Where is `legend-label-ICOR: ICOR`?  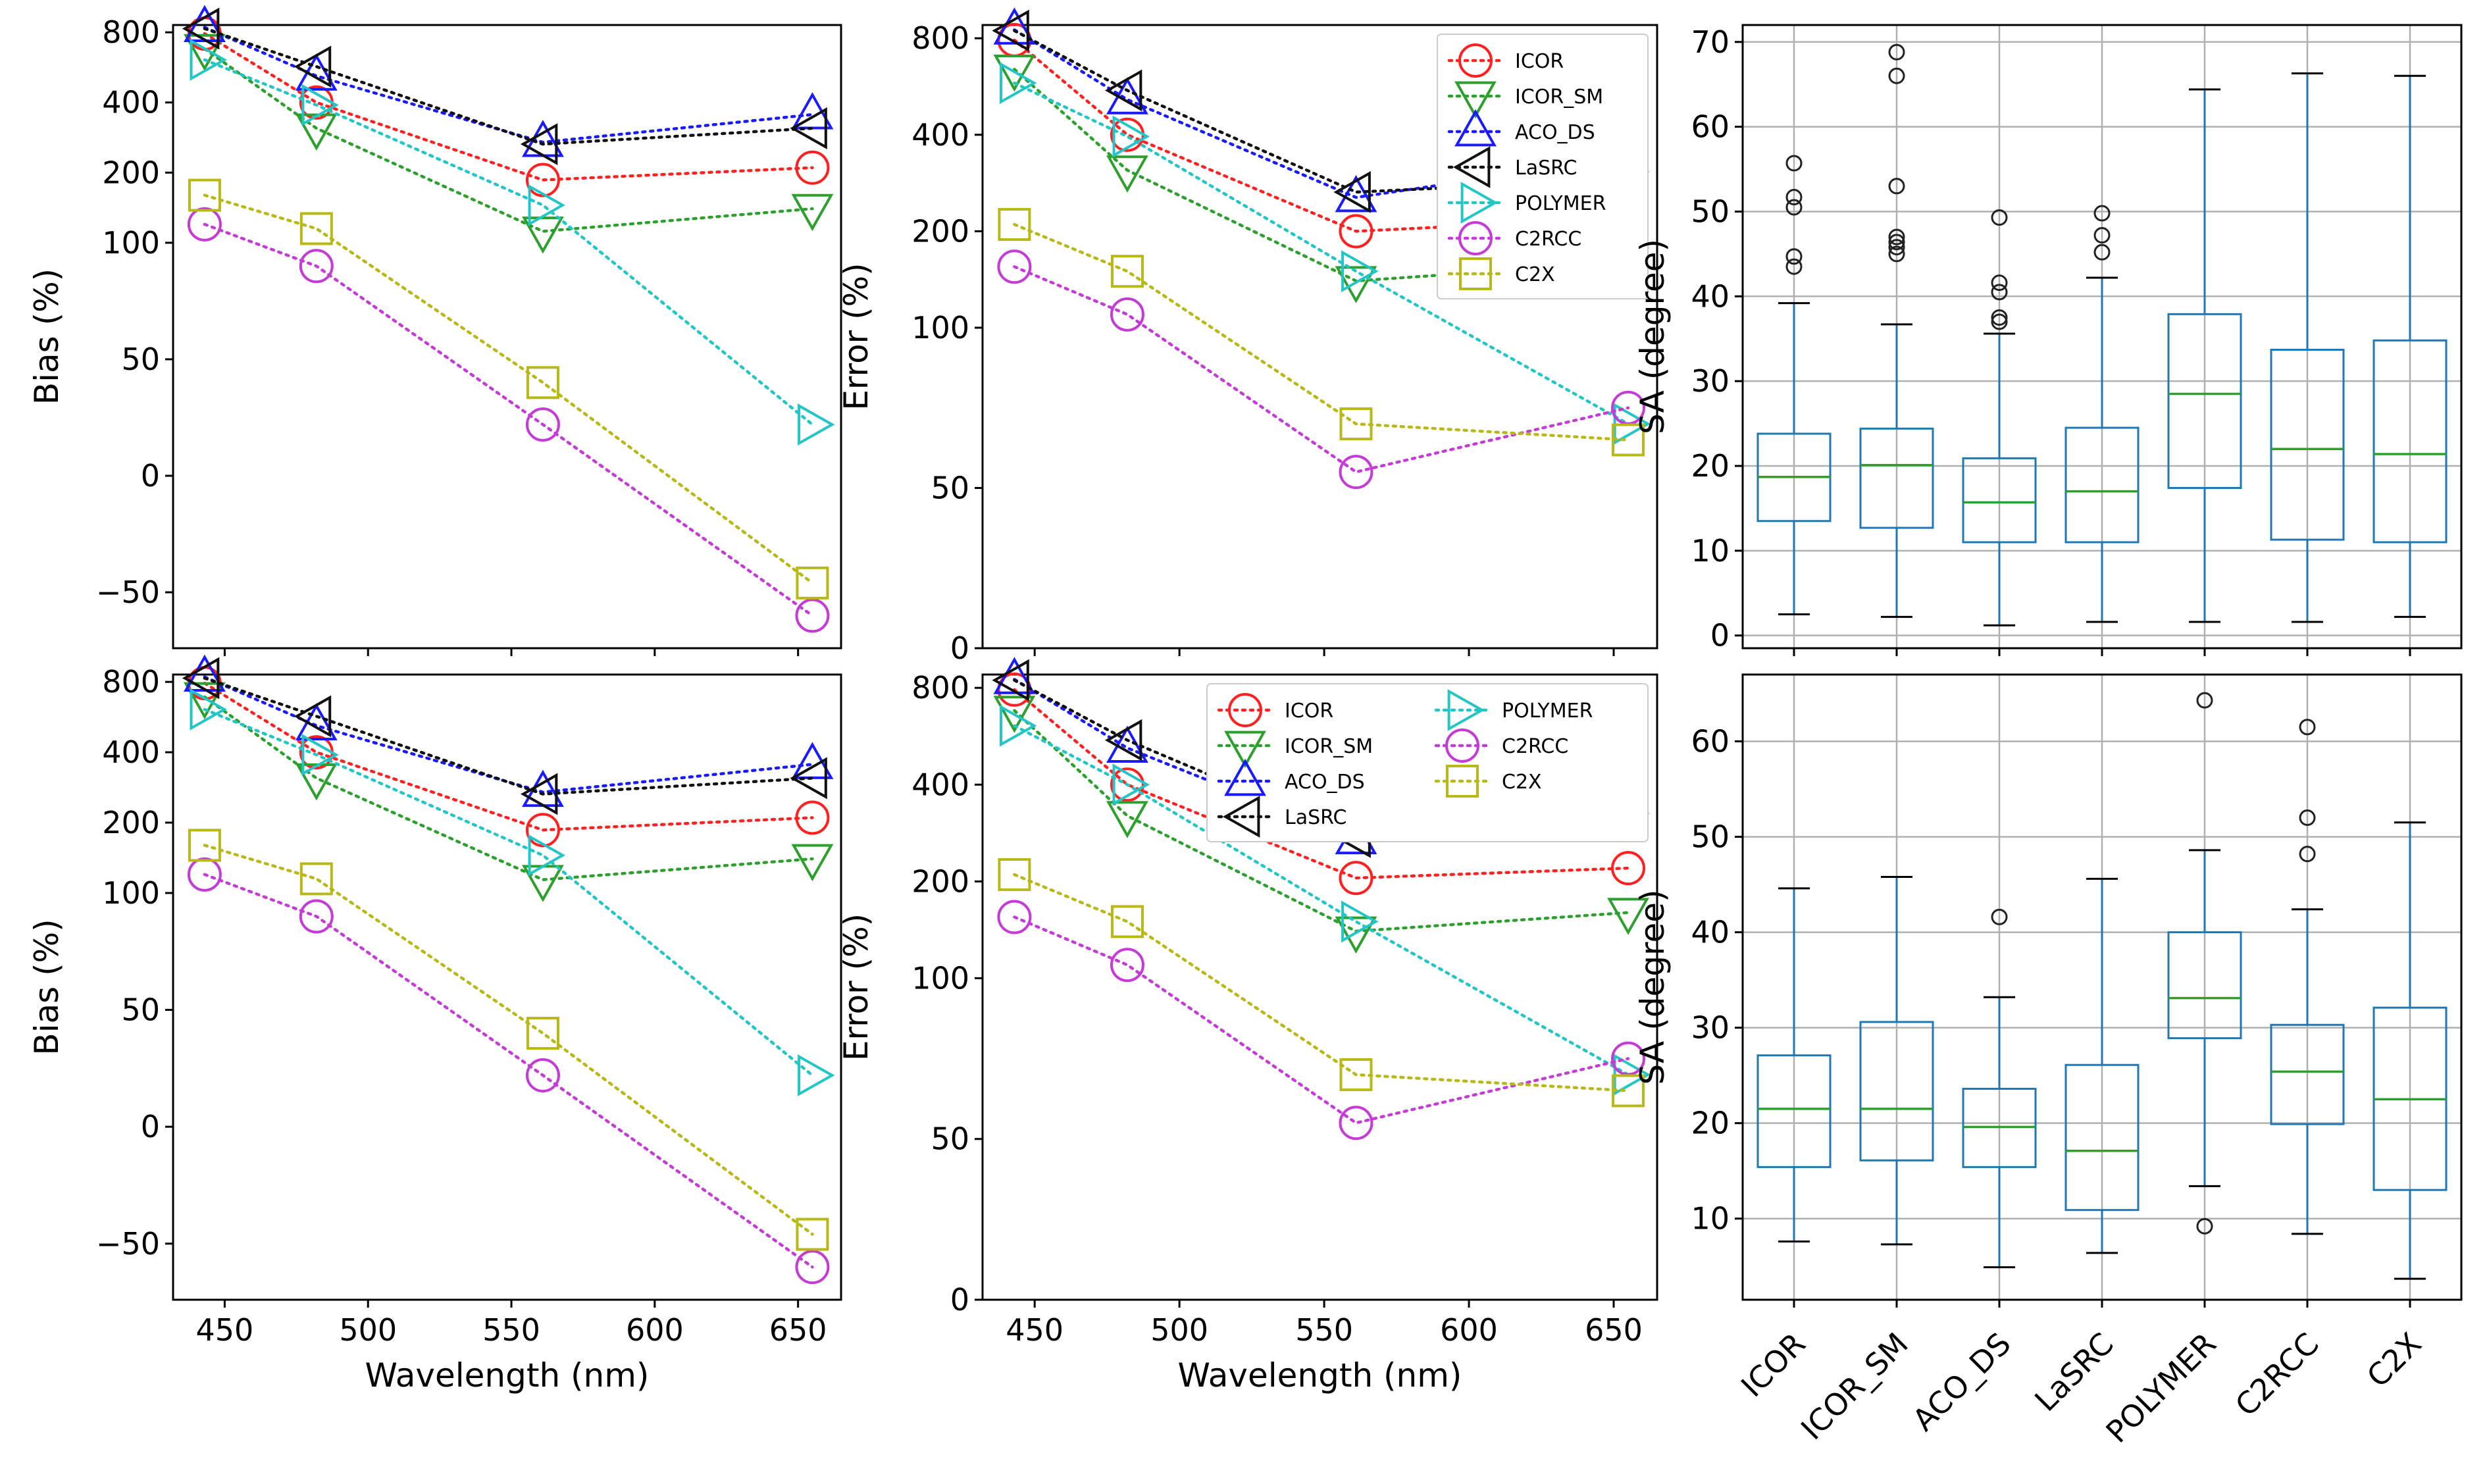 legend-label-ICOR: ICOR is located at coordinates (1309, 711).